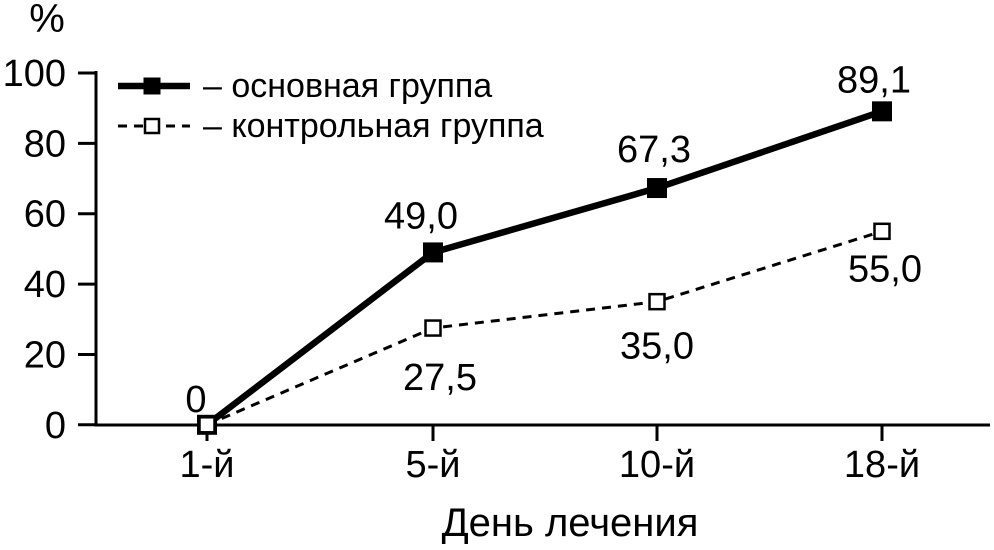  I want to click on data-label: 49,0, so click(421, 216).